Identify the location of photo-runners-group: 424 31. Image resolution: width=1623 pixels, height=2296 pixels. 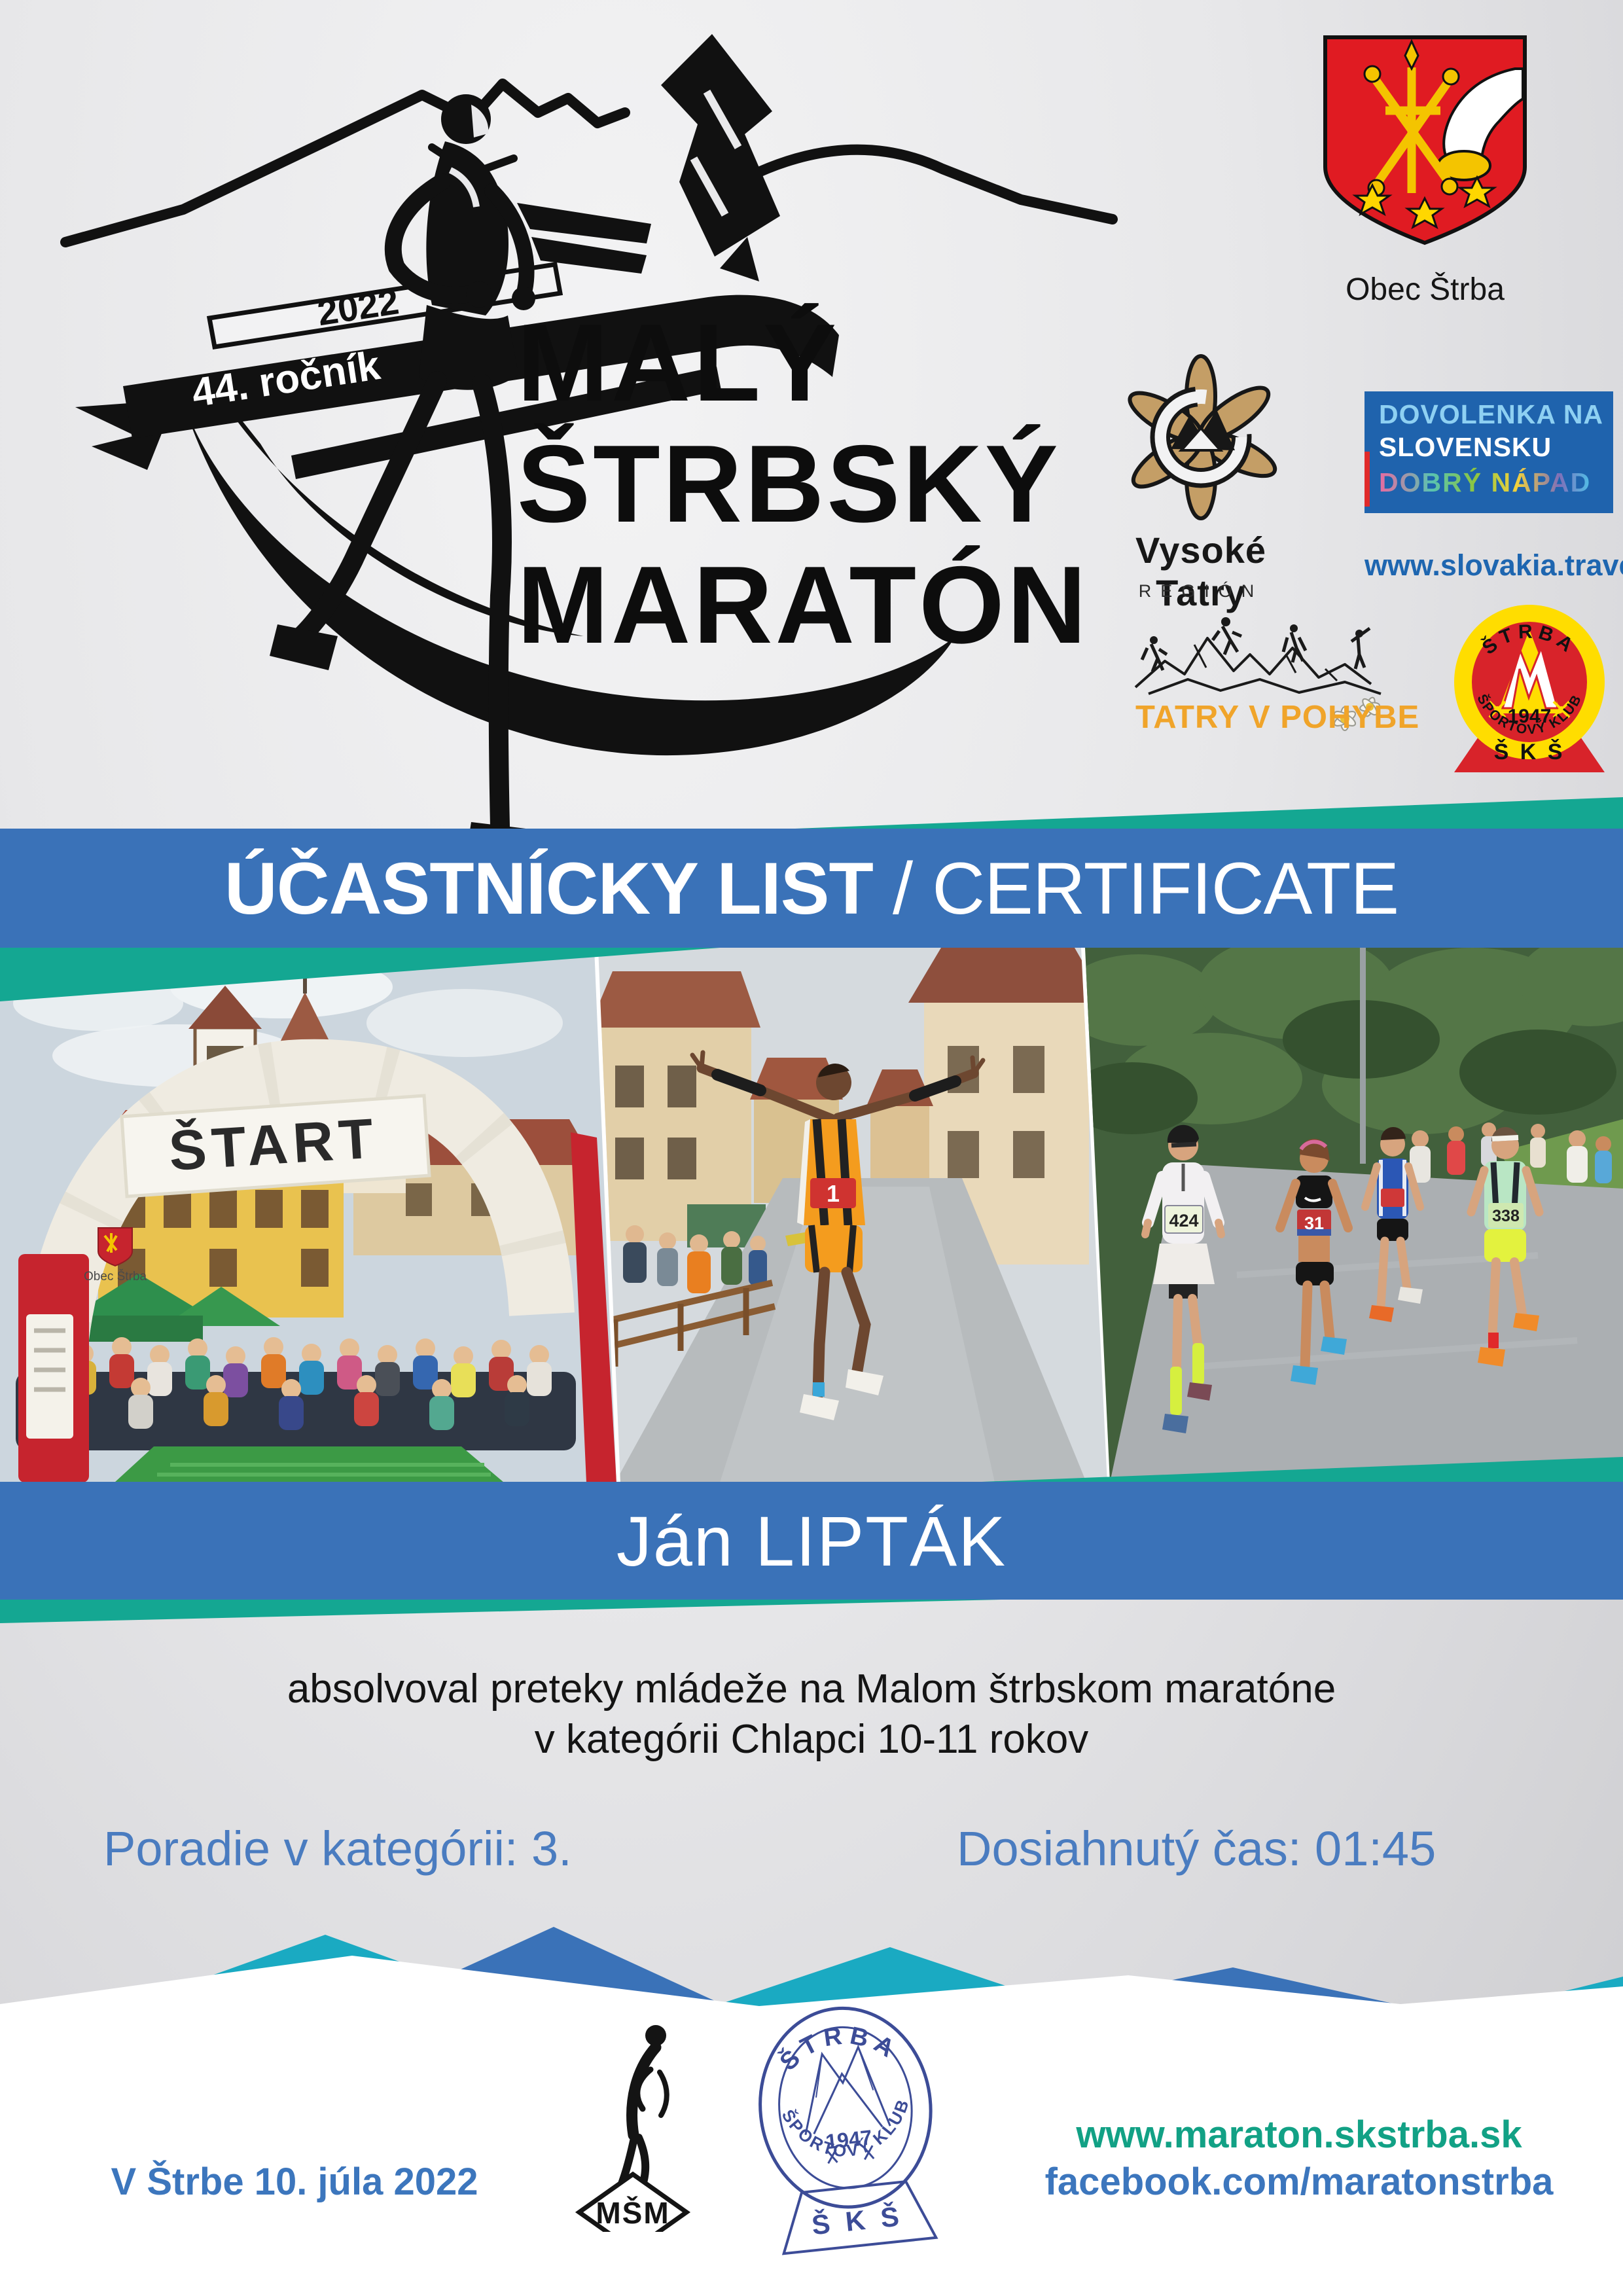
(1351, 1215).